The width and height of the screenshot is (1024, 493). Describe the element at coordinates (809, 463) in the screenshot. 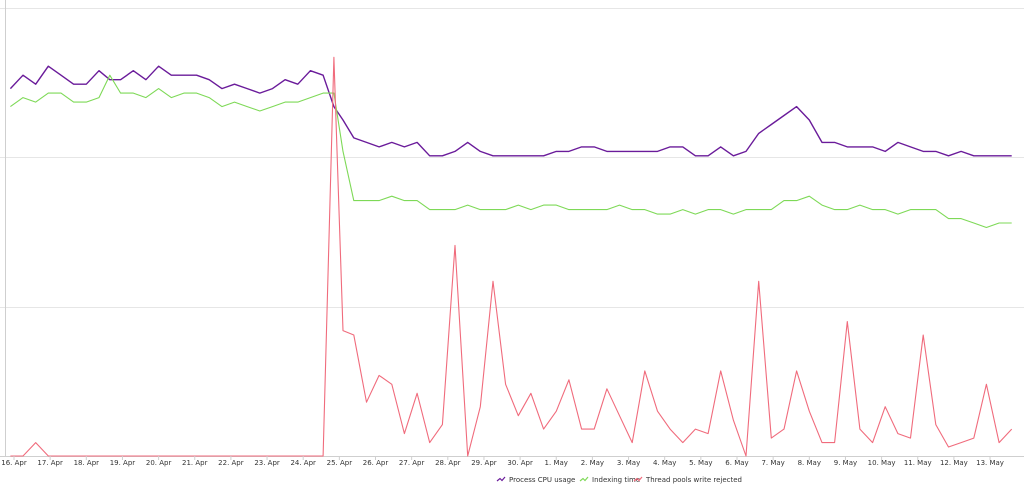

I see `x-tick-label: 8. May` at that location.